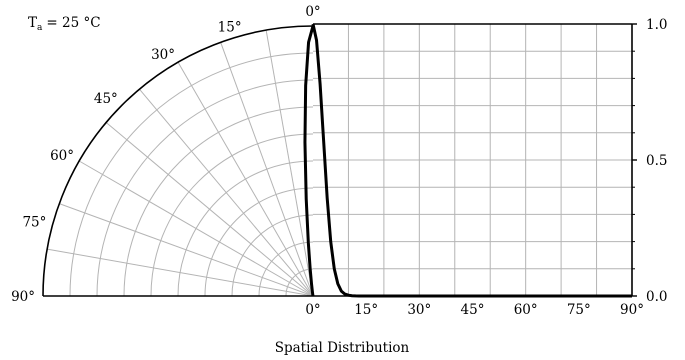  What do you see at coordinates (656, 25) in the screenshot?
I see `y-tick-label: 1.0` at bounding box center [656, 25].